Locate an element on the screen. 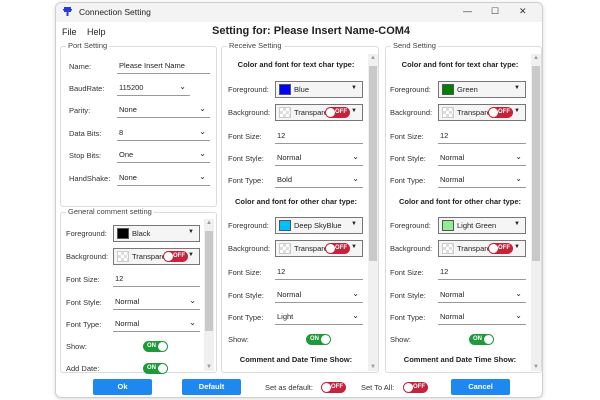  foreground-color-combo: Blue ▼ is located at coordinates (319, 89).